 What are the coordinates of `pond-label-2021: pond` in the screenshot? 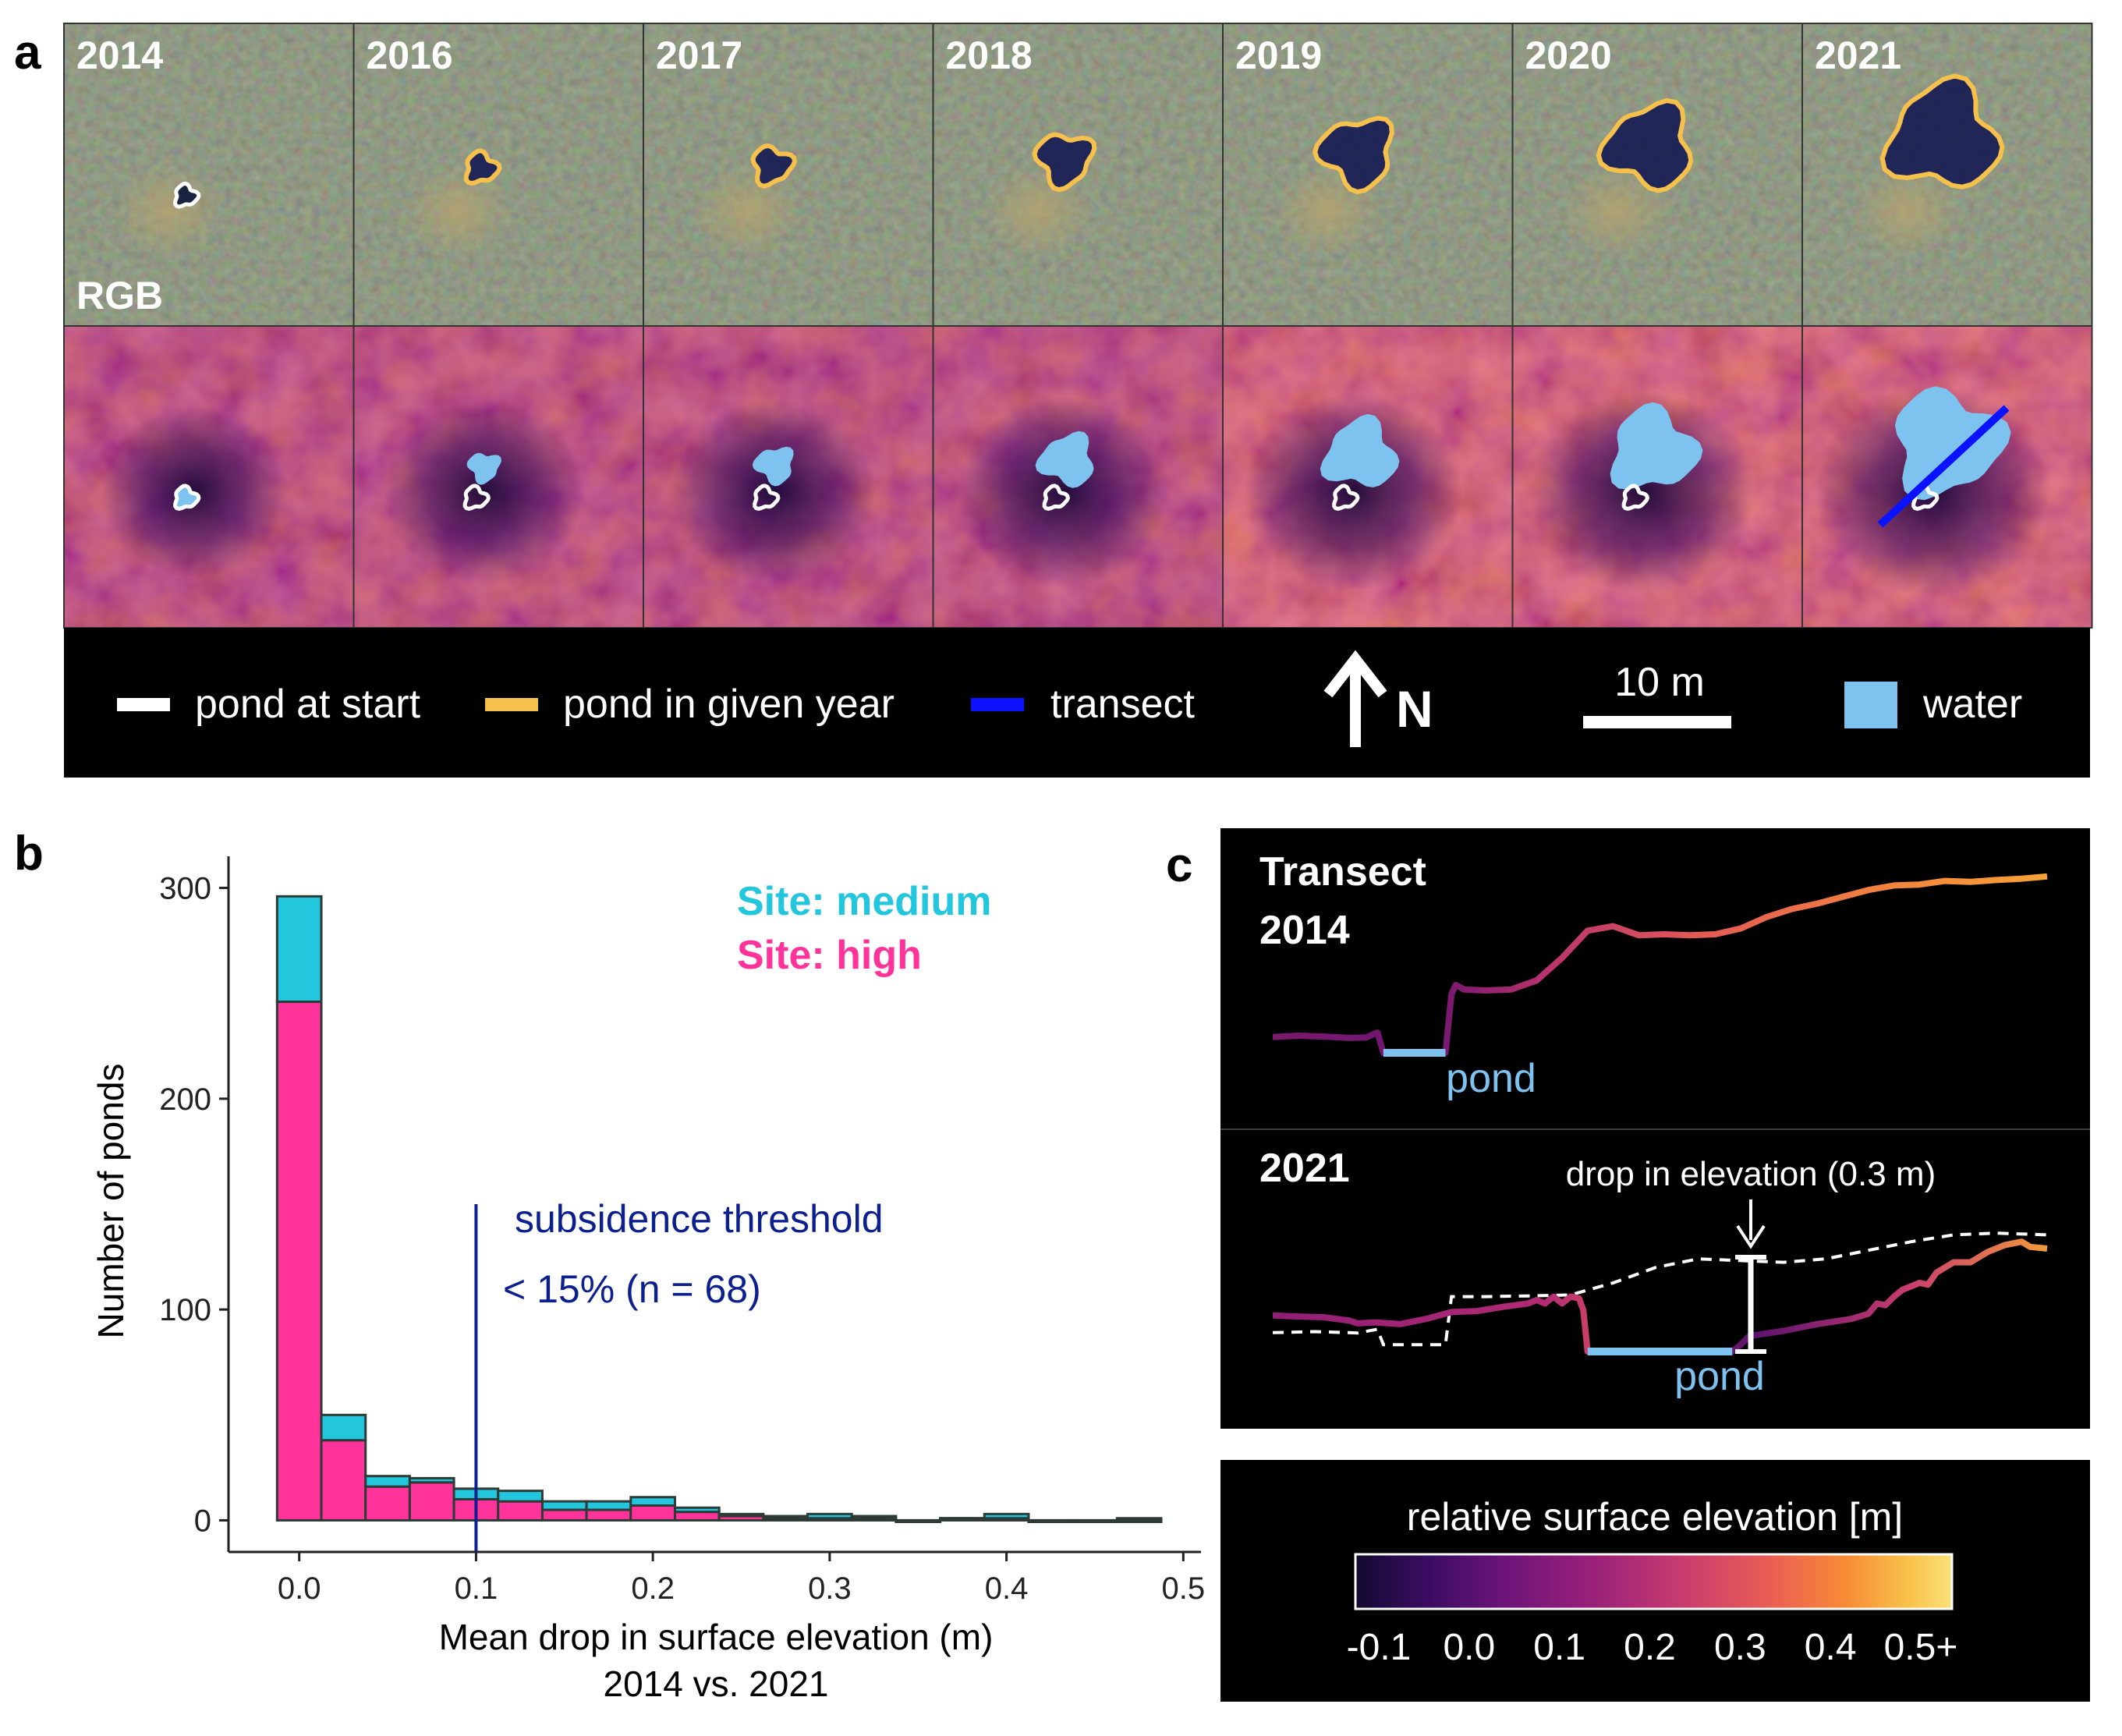 It's located at (1720, 1376).